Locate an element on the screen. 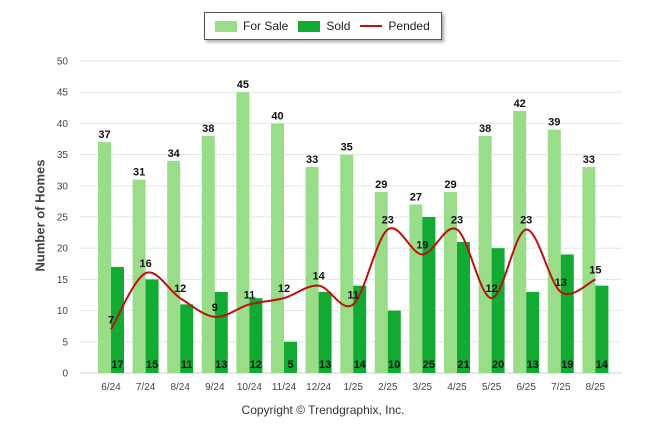 The image size is (646, 434). data-label-sold: 12 is located at coordinates (256, 365).